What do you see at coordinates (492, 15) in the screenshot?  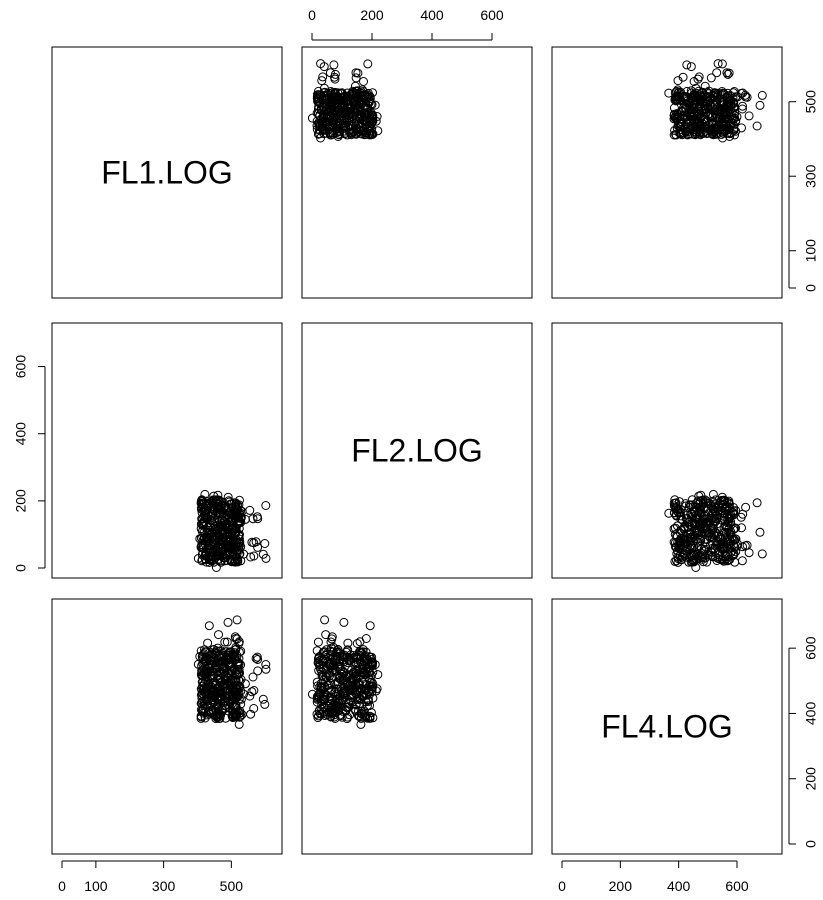 I see `tick-label: 600` at bounding box center [492, 15].